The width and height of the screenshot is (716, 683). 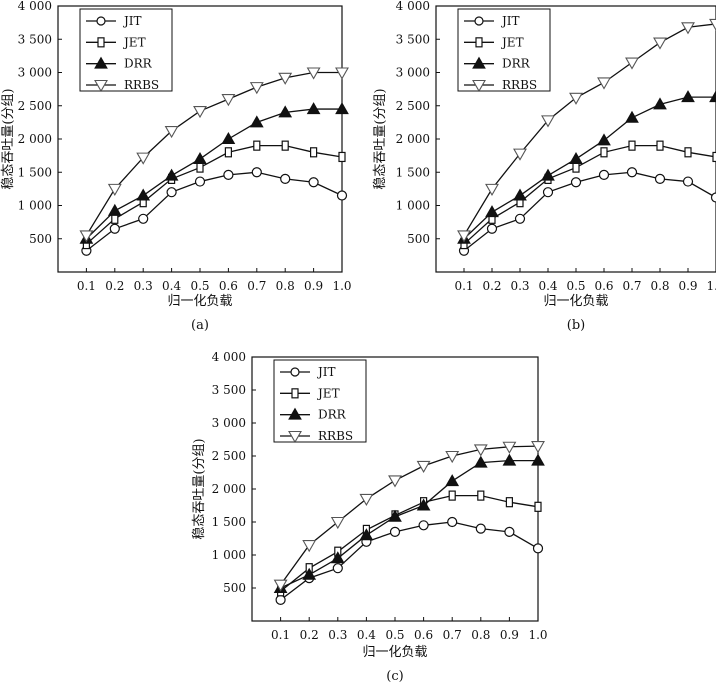 I want to click on legend-marker-jet, so click(x=295, y=393).